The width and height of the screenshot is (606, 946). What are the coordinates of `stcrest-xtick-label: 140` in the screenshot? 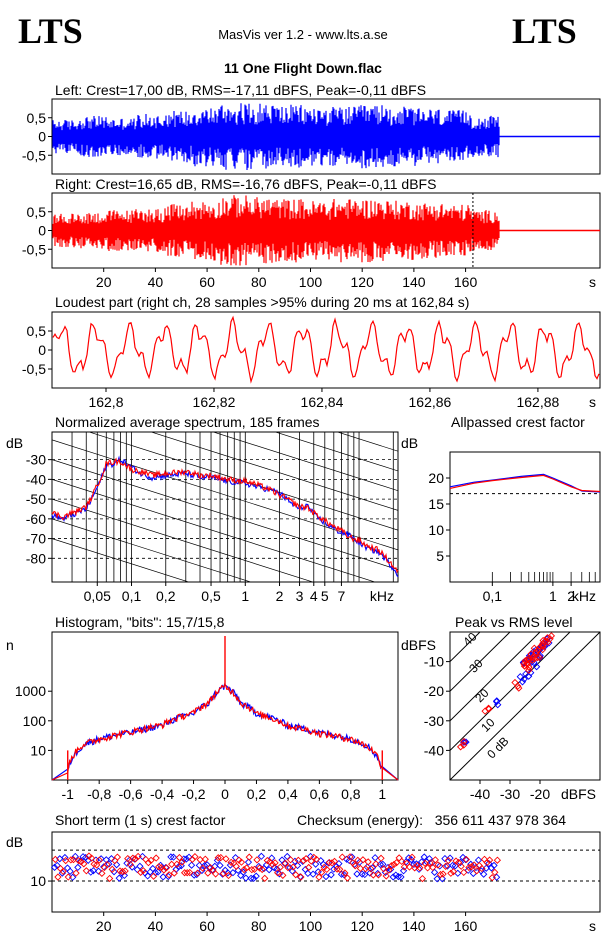 It's located at (414, 926).